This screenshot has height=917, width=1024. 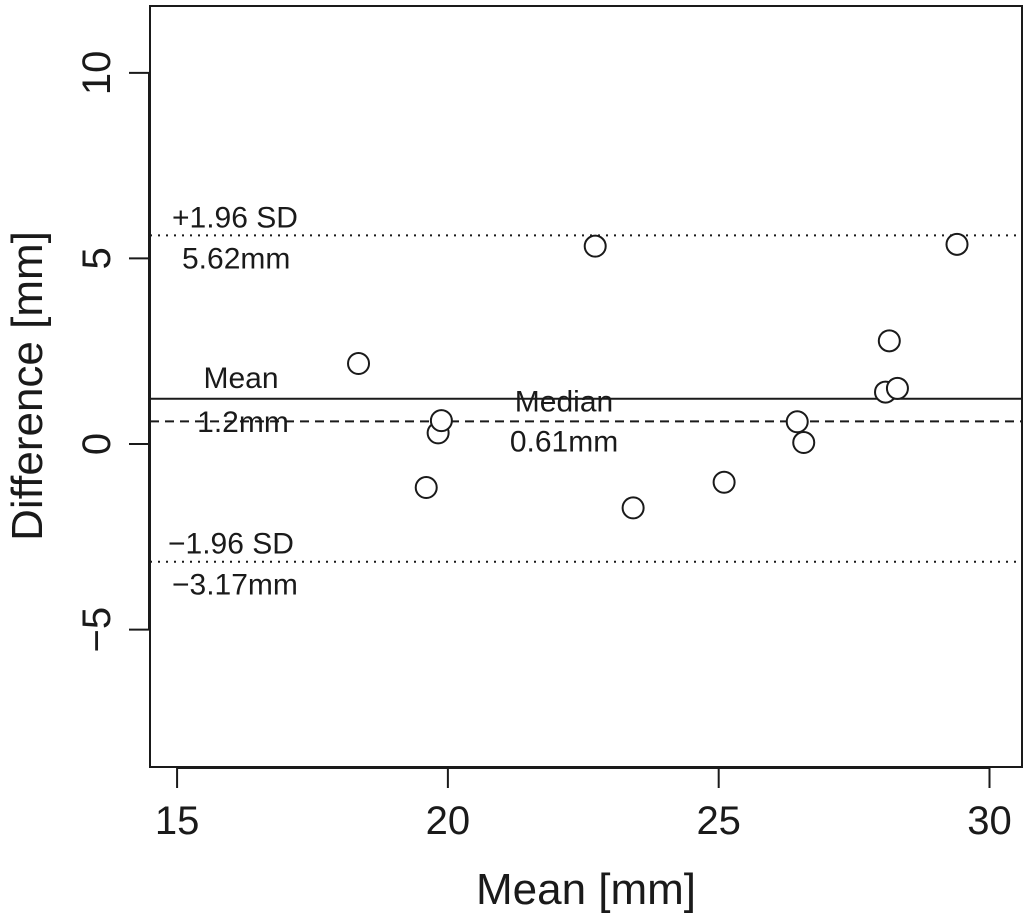 I want to click on median-label: Median, so click(x=564, y=401).